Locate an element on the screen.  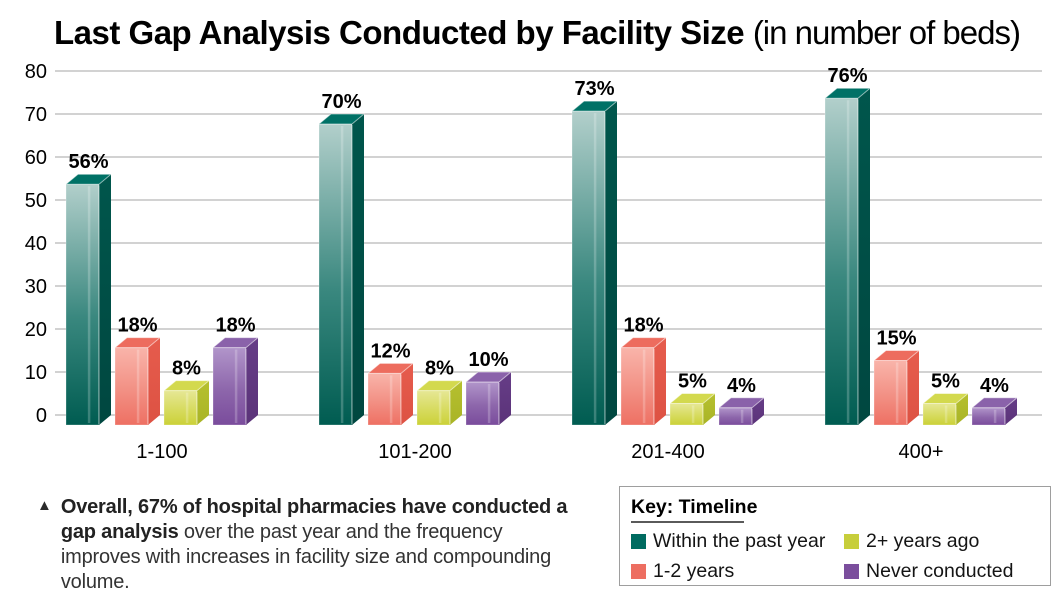
legend-item: Within the past year is located at coordinates (737, 541).